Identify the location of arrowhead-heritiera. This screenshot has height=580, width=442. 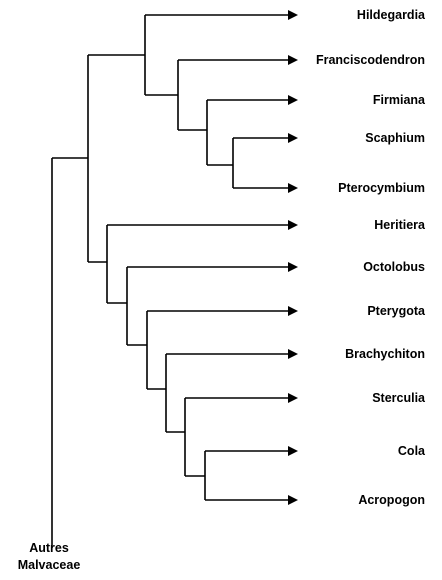
(293, 225).